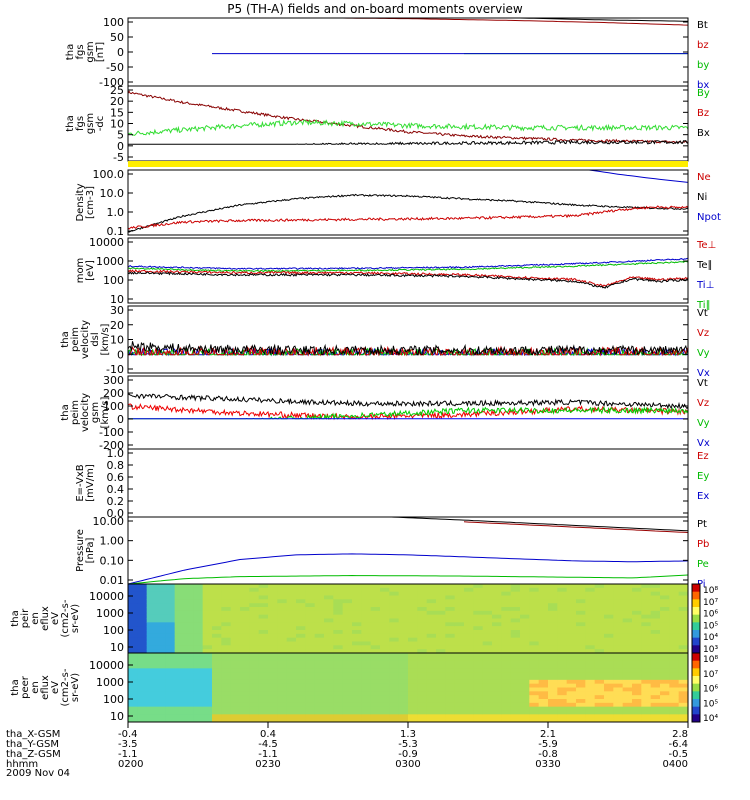  I want to click on y-axis-label-line: eflux, so click(45, 687).